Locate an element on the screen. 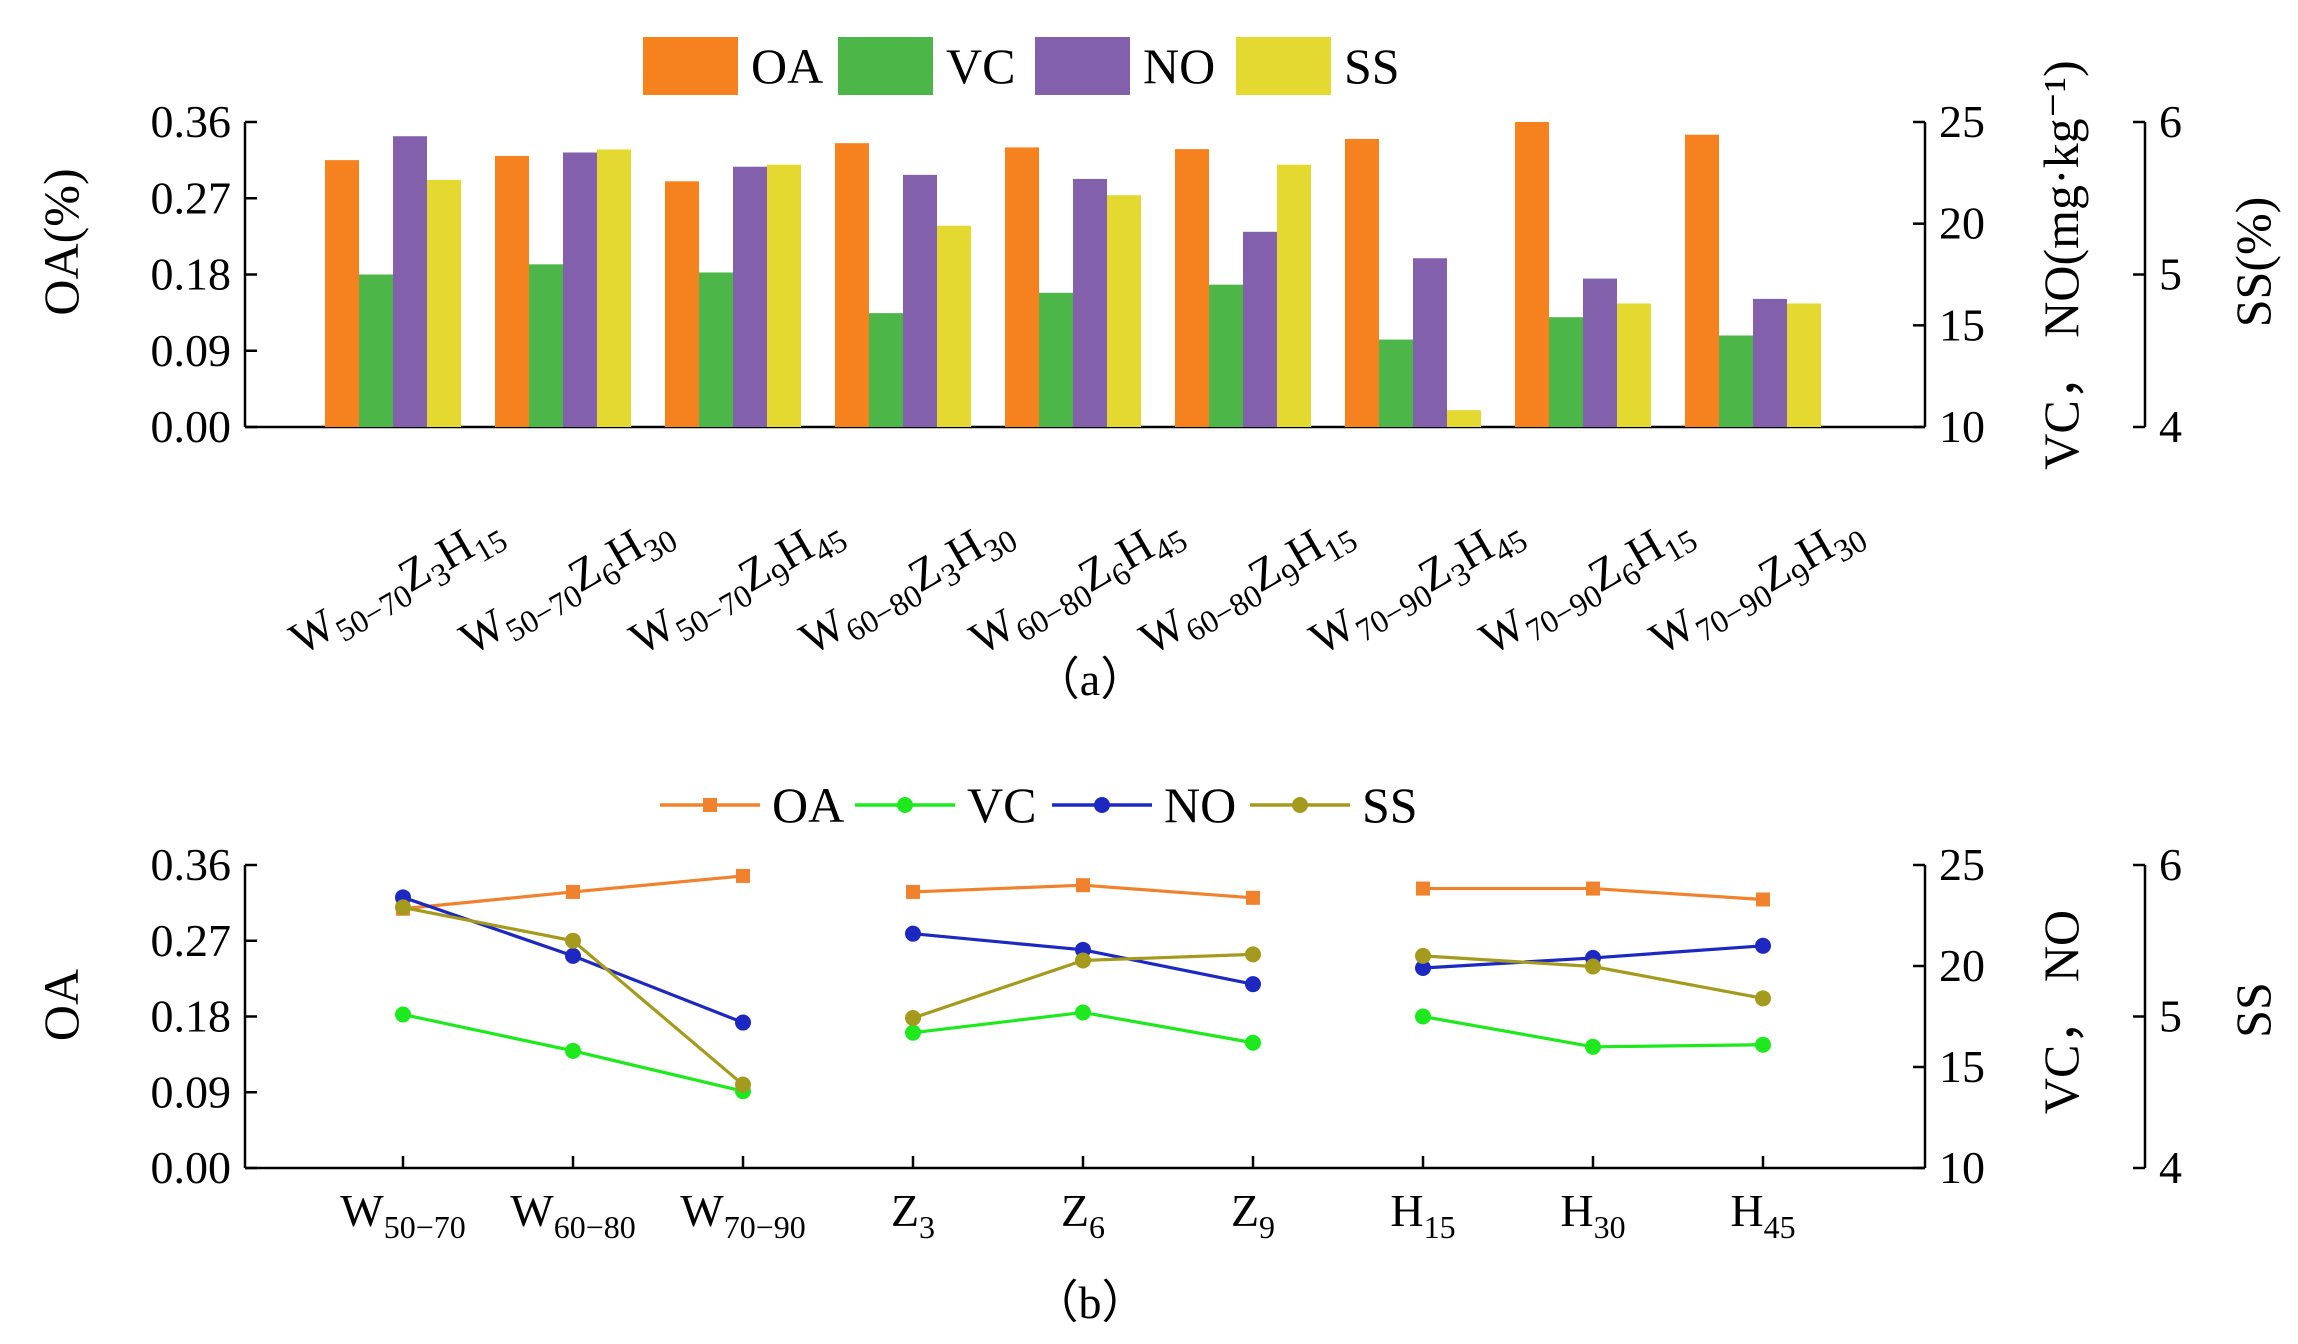 Image resolution: width=2298 pixels, height=1344 pixels. right-ss-tick-label: 6 is located at coordinates (2170, 121).